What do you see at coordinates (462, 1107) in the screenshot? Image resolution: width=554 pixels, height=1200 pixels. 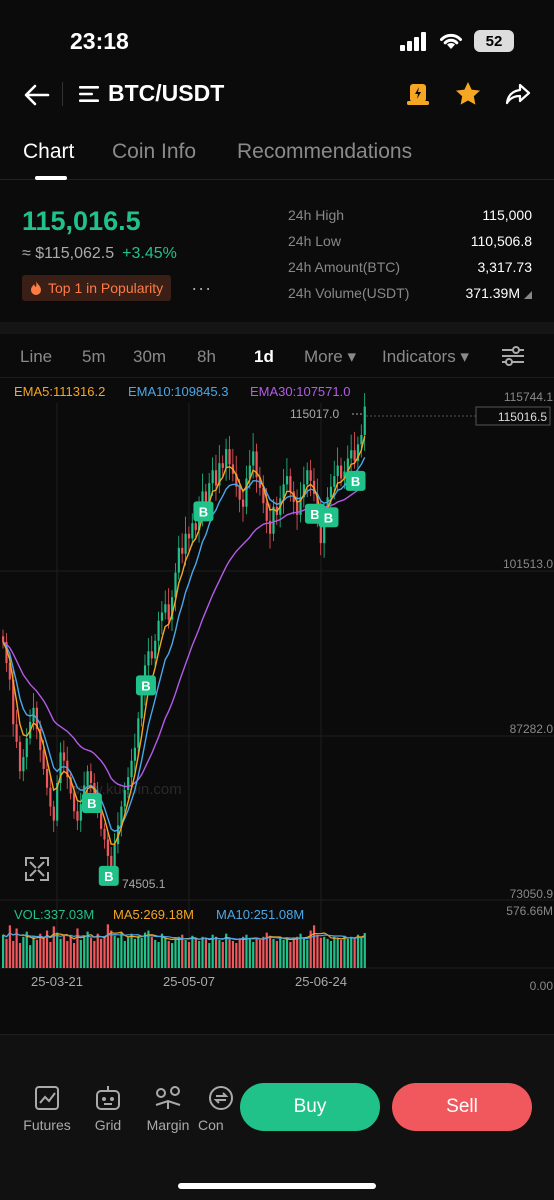 I see `sell-button: Sell` at bounding box center [462, 1107].